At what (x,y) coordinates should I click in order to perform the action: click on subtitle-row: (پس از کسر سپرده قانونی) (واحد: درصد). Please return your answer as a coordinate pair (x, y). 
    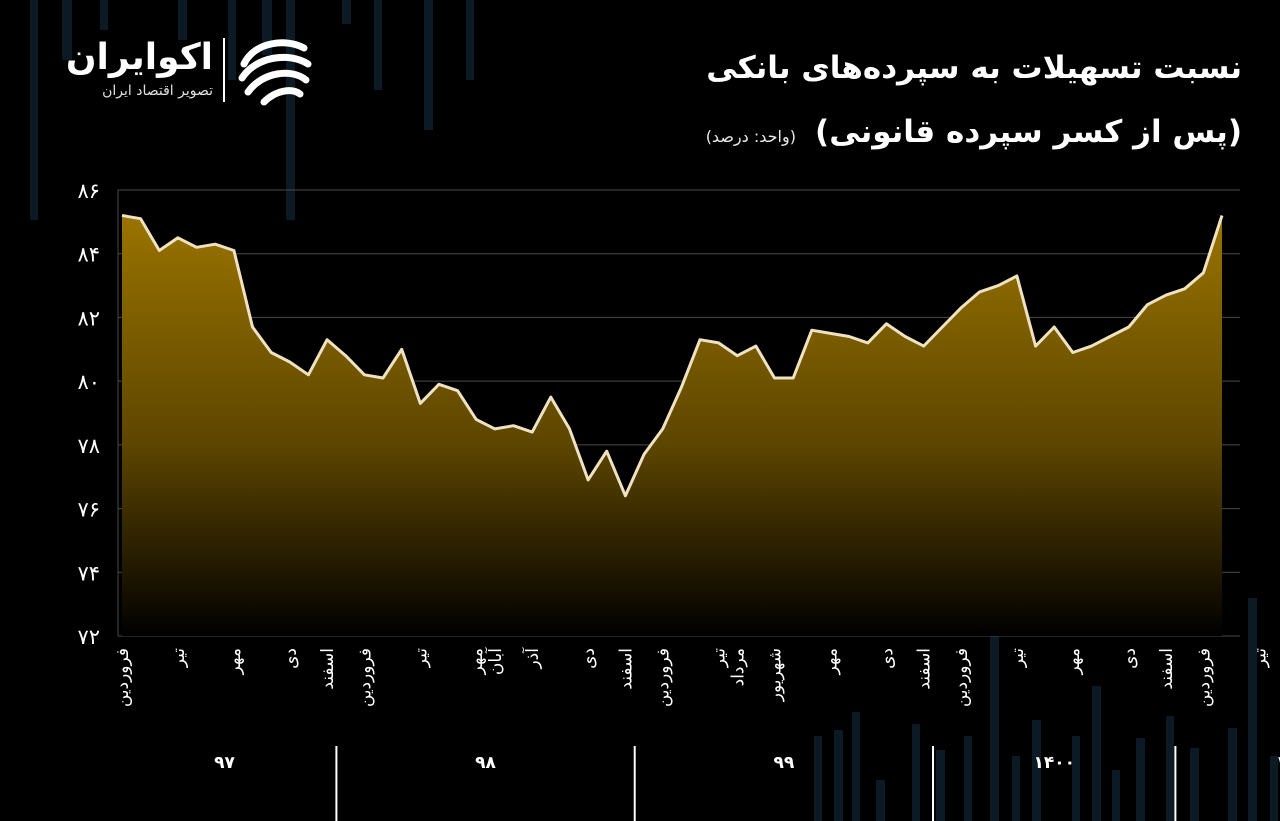
    Looking at the image, I should click on (842, 134).